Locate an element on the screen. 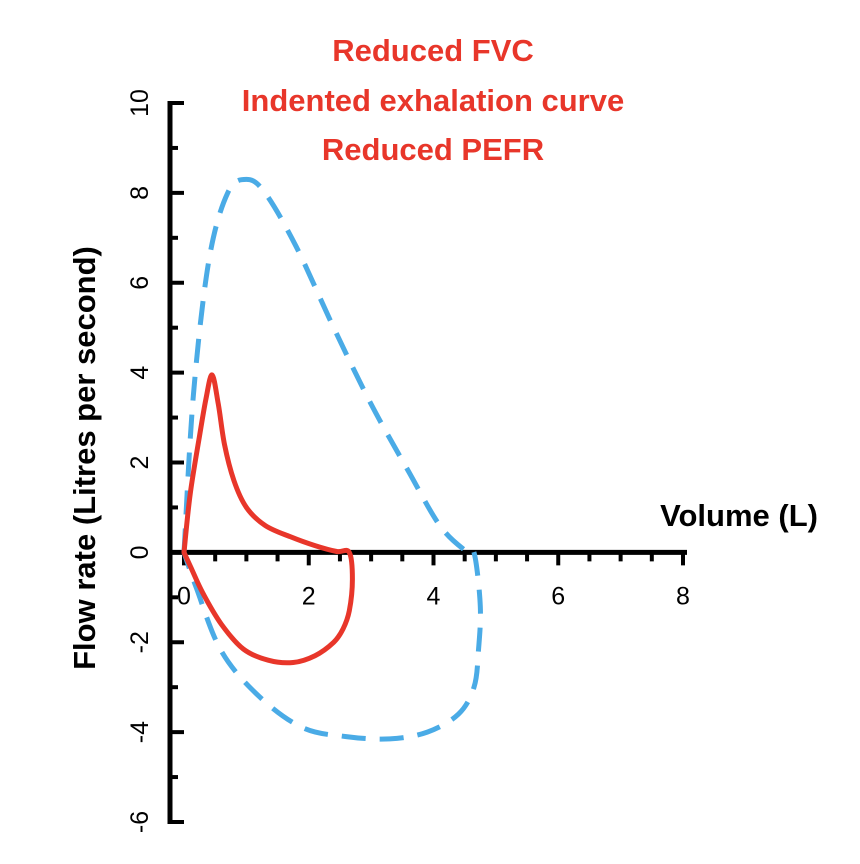 This screenshot has height=864, width=860. series-reduced-curve is located at coordinates (268, 519).